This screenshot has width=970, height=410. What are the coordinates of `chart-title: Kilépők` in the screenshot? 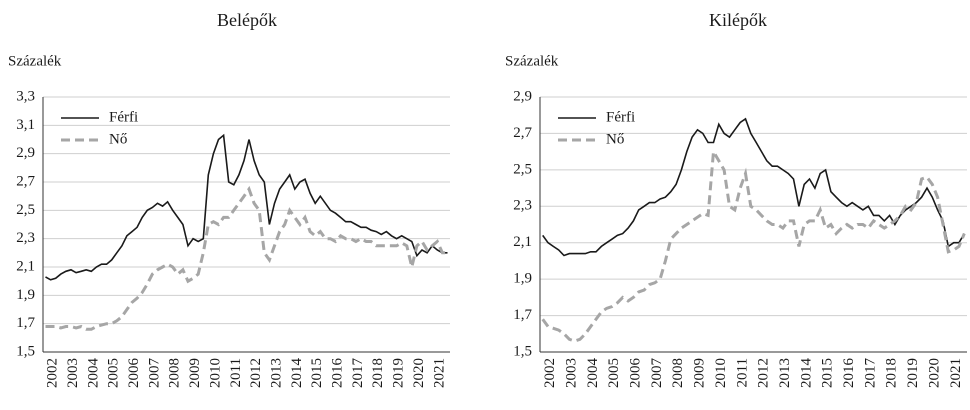 It's located at (738, 20).